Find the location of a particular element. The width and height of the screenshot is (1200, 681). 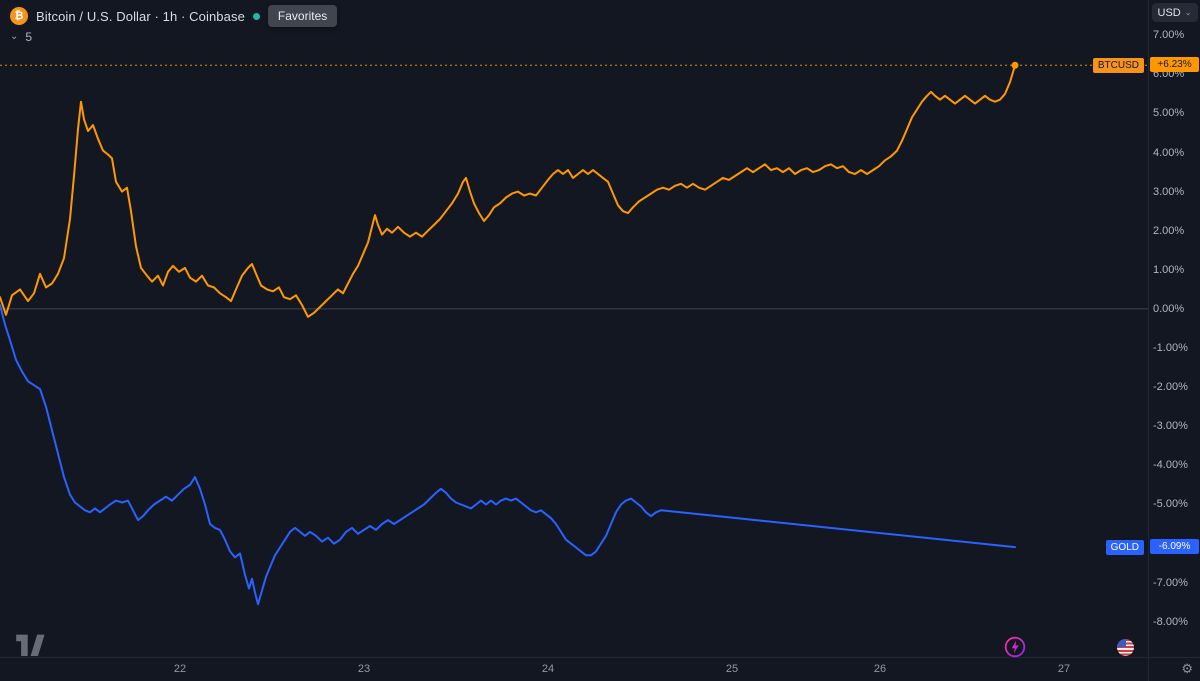

btcusd-end-dot is located at coordinates (1015, 65).